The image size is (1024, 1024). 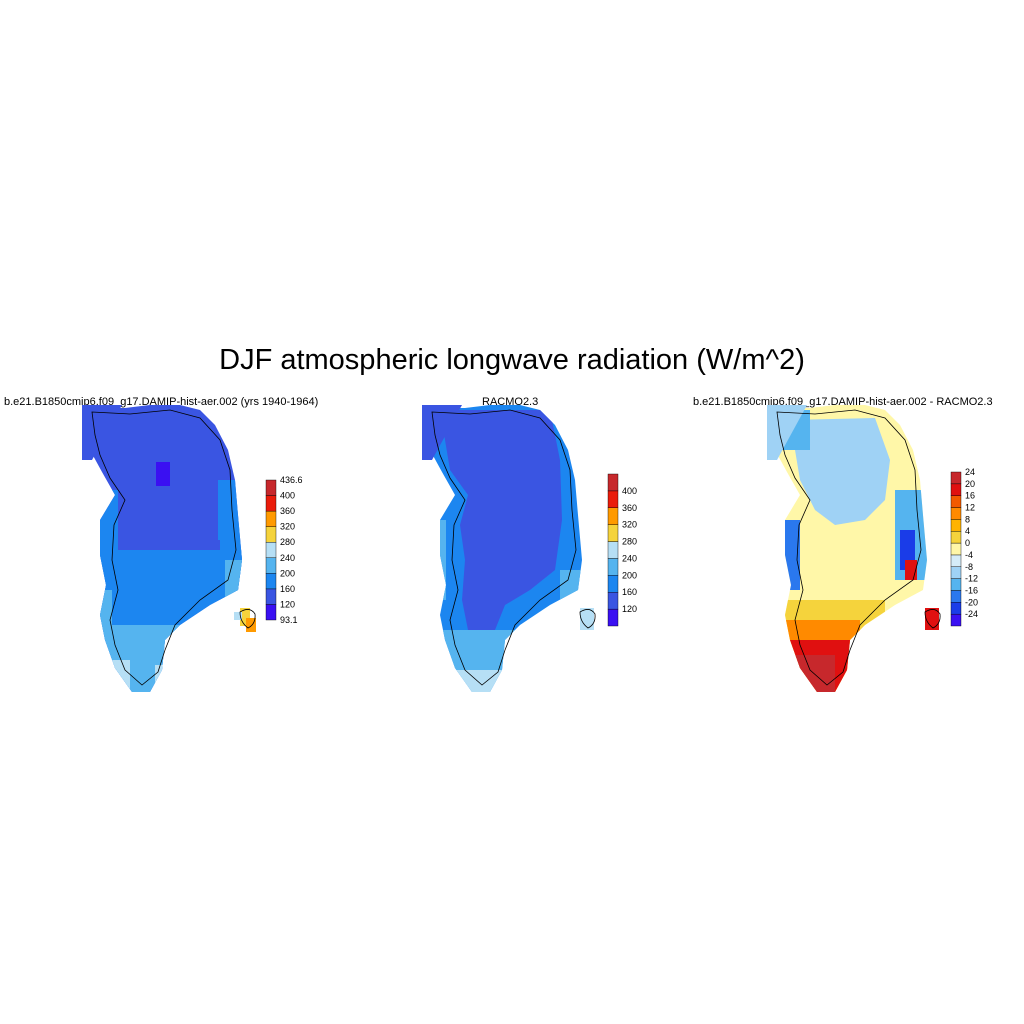 I want to click on panel-1-iceland, so click(x=245, y=620).